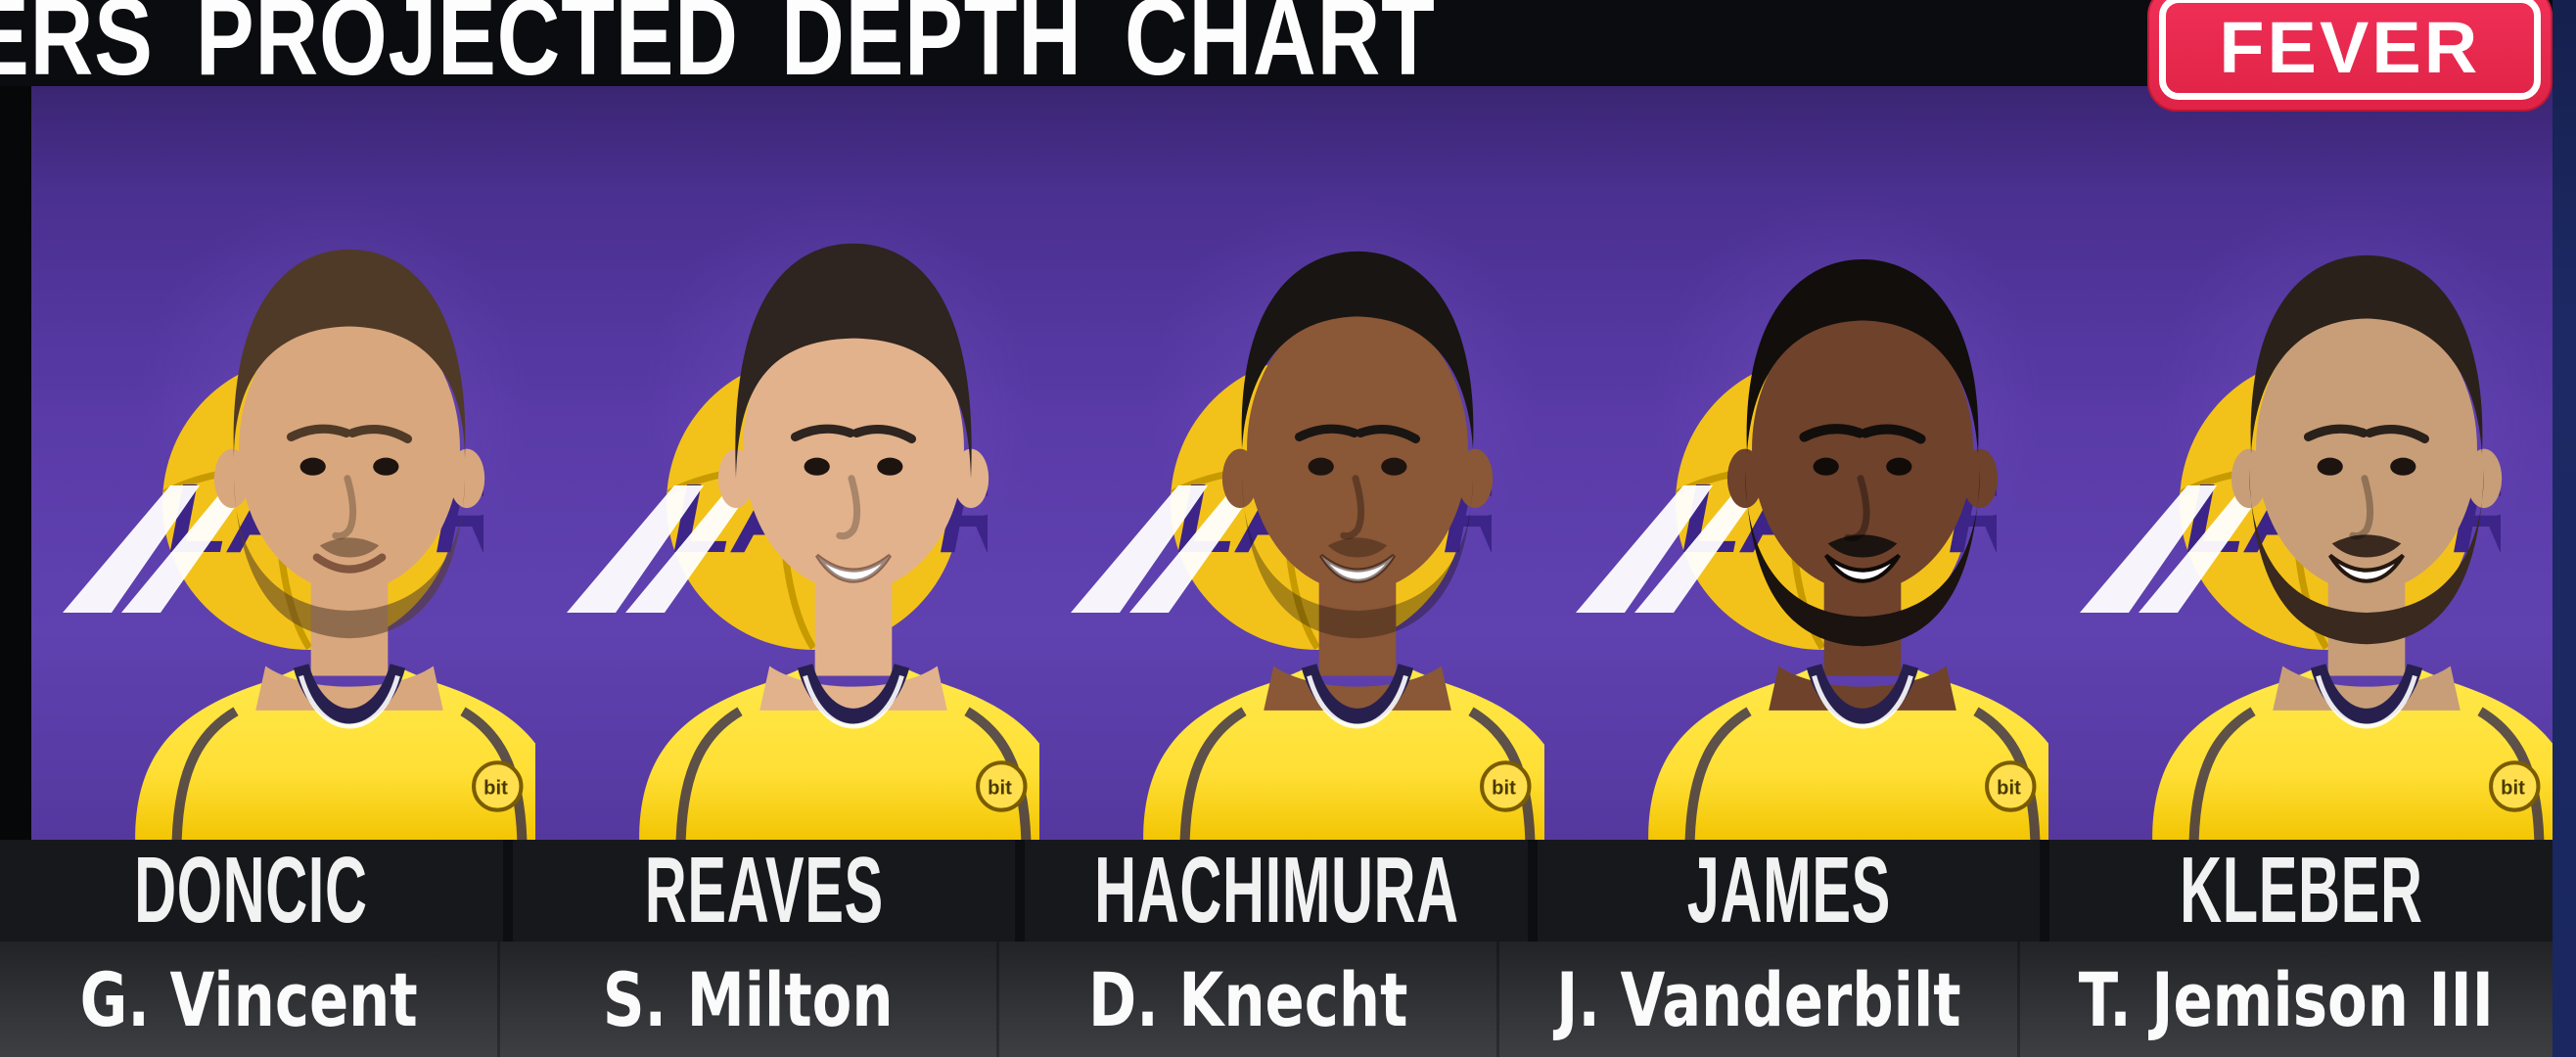 This screenshot has width=2576, height=1057. Describe the element at coordinates (746, 1000) in the screenshot. I see `second-unit-name: S. Milton` at that location.